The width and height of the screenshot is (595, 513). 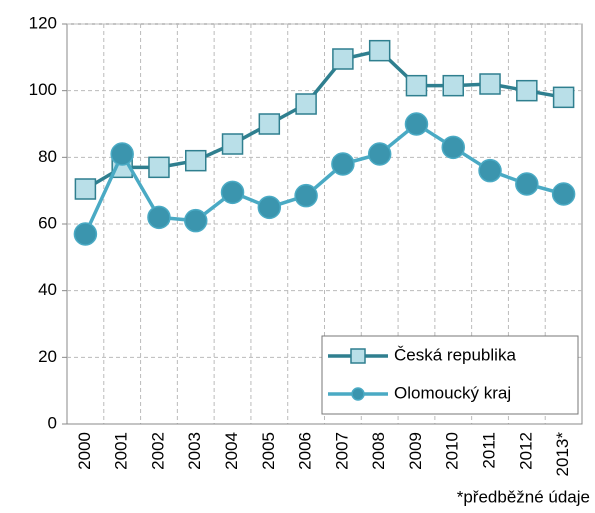 What do you see at coordinates (52, 422) in the screenshot?
I see `y-tick-label: 0` at bounding box center [52, 422].